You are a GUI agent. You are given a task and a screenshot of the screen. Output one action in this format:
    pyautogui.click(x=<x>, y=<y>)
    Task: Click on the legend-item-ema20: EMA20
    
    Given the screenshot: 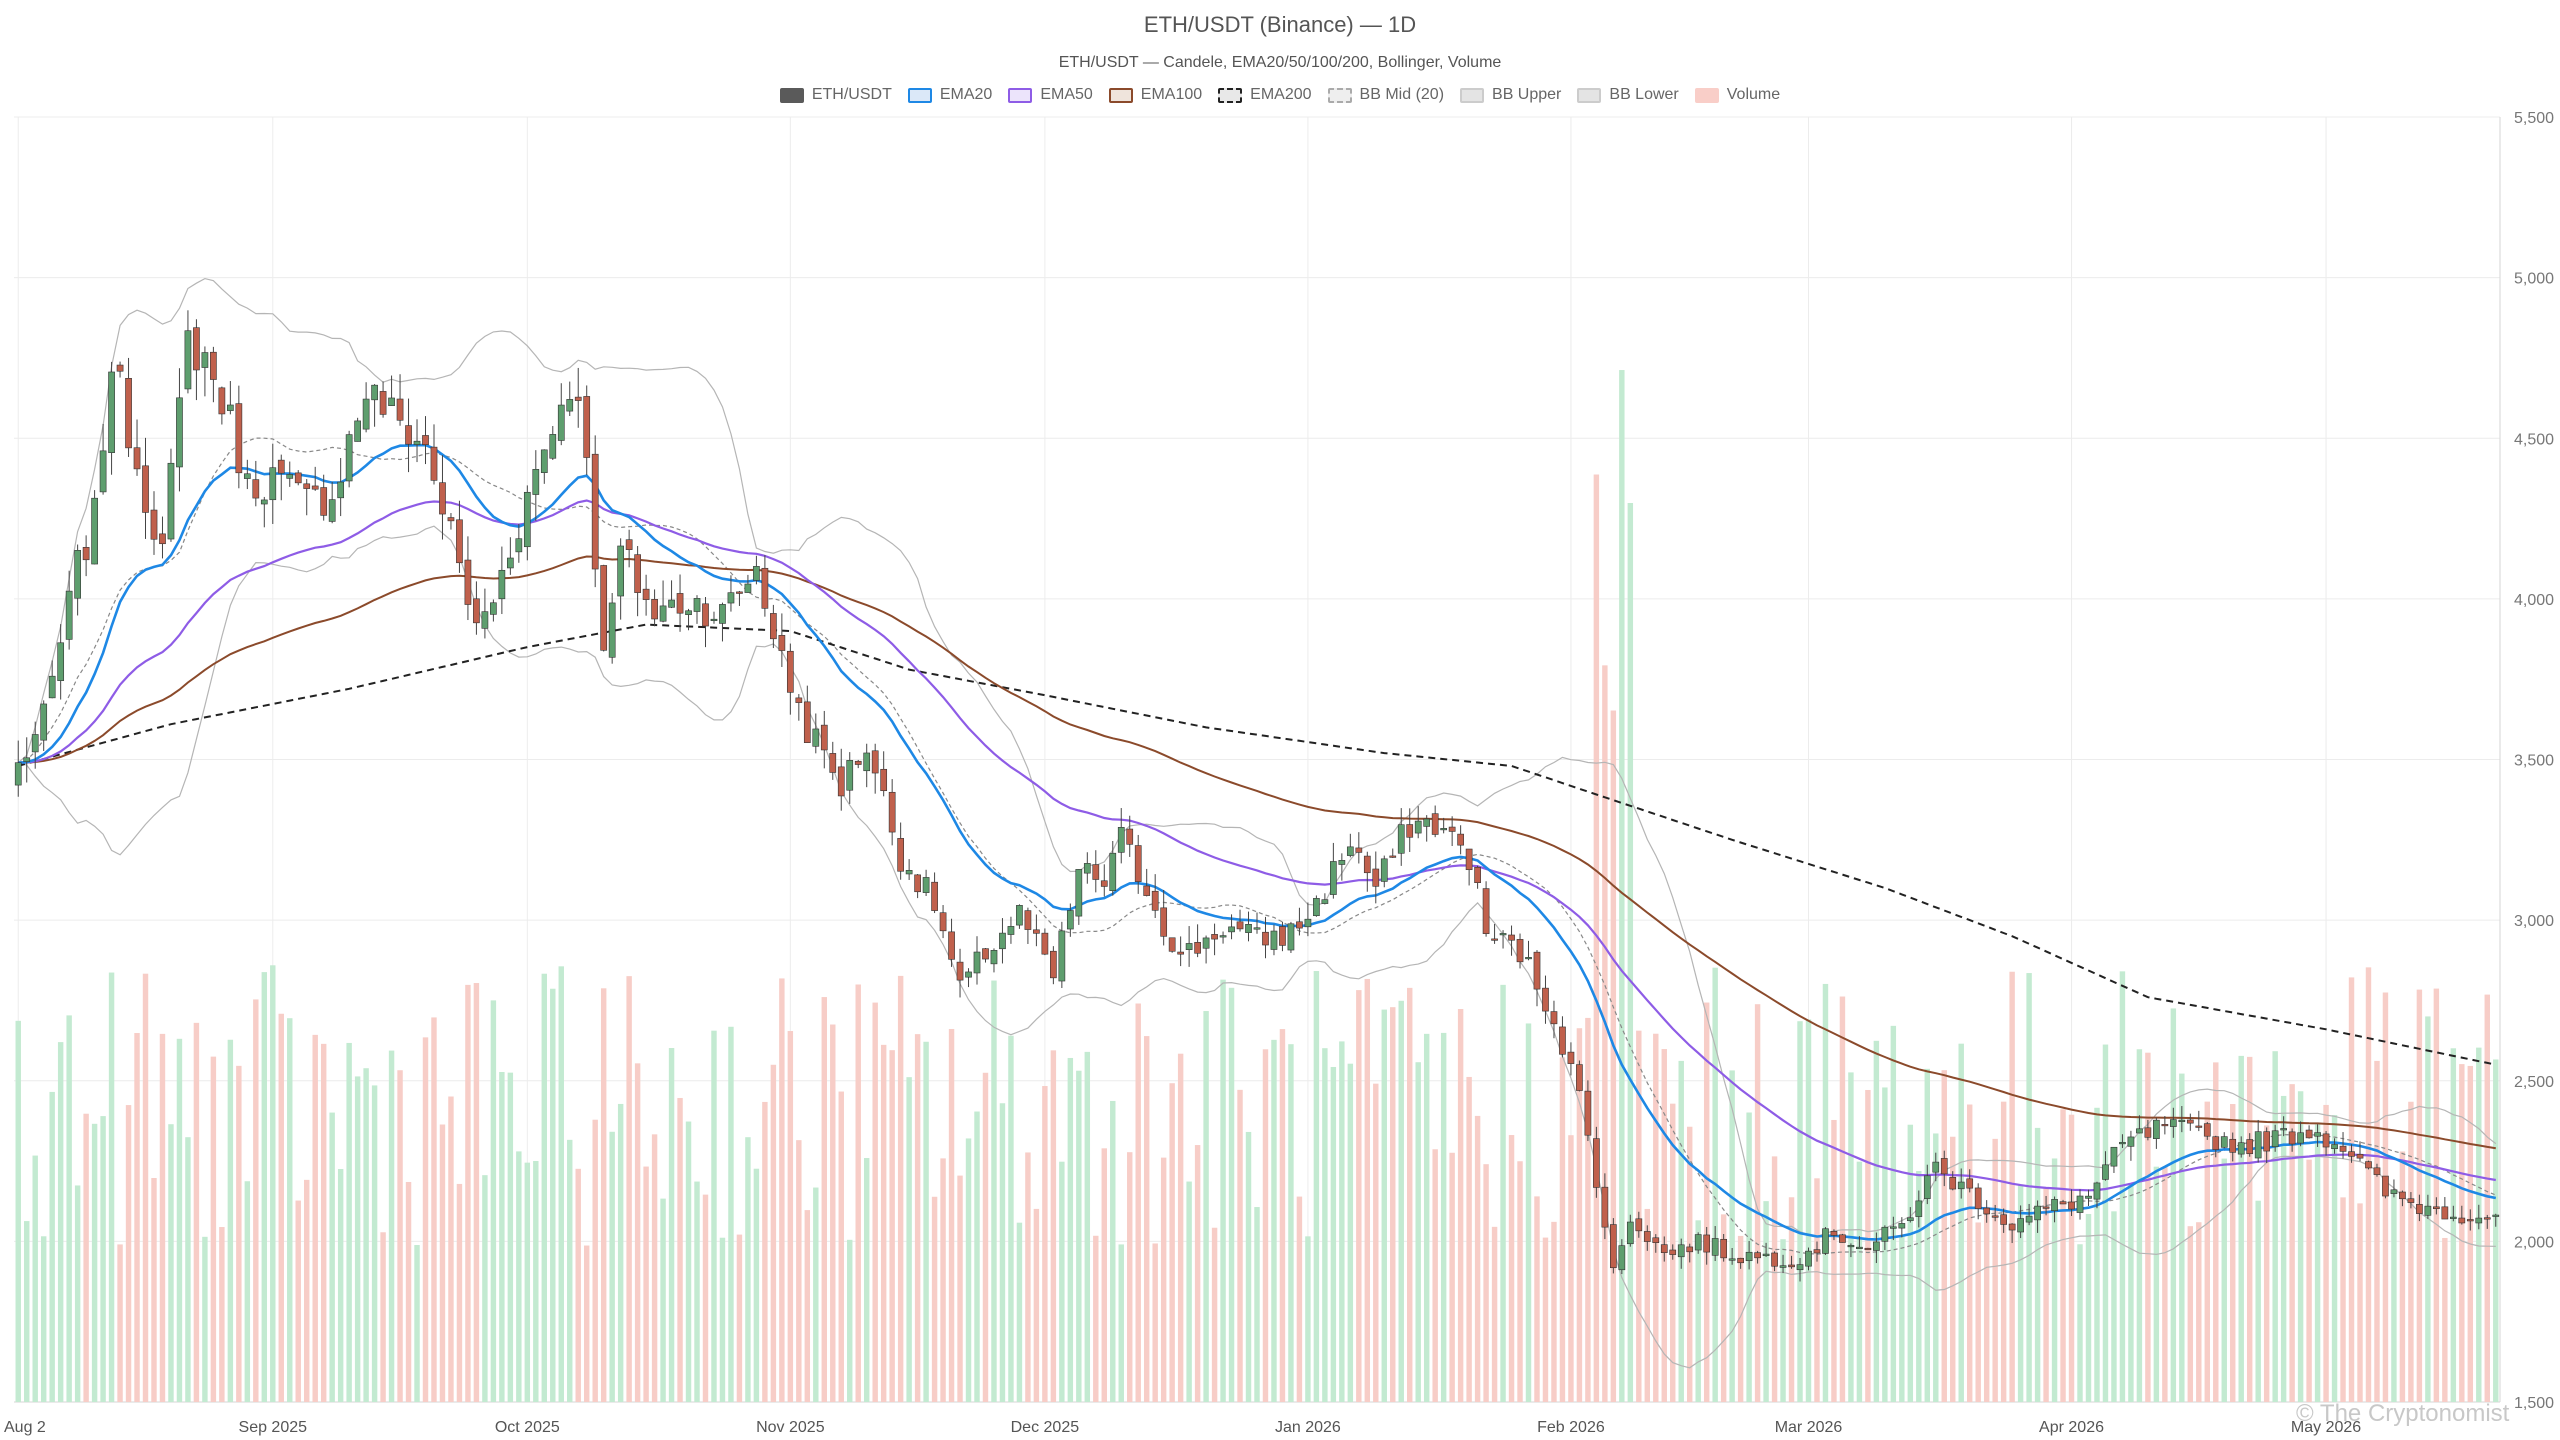 What is the action you would take?
    pyautogui.click(x=949, y=95)
    